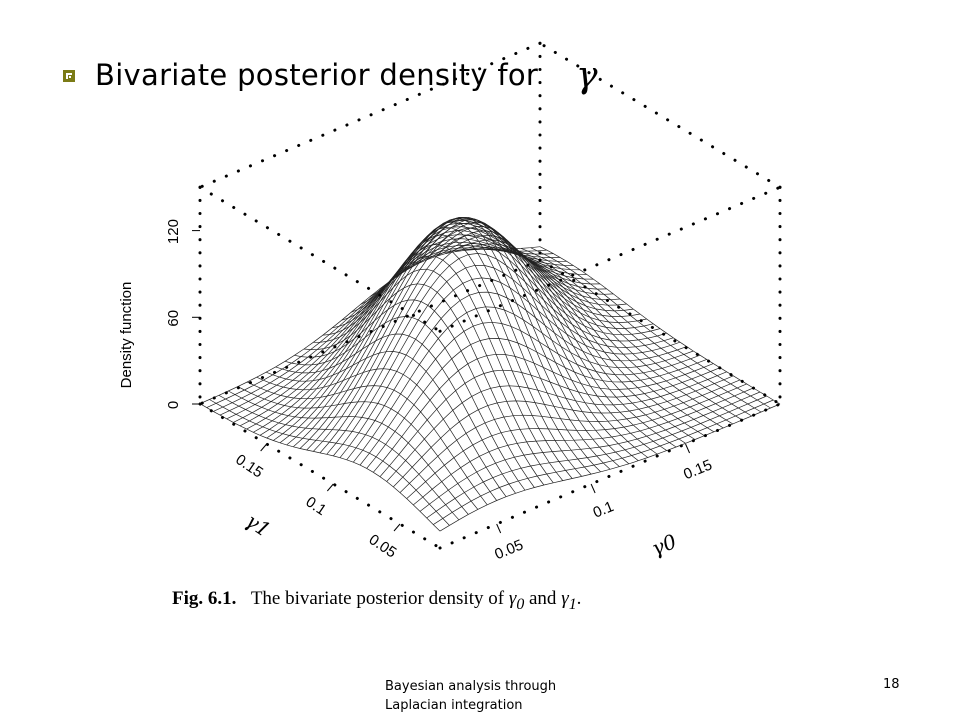  What do you see at coordinates (173, 318) in the screenshot?
I see `z-tick-label: 60` at bounding box center [173, 318].